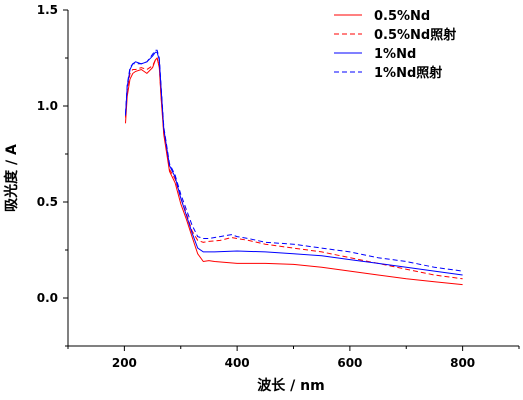 The height and width of the screenshot is (400, 523). What do you see at coordinates (349, 363) in the screenshot?
I see `x-tick-label: 600` at bounding box center [349, 363].